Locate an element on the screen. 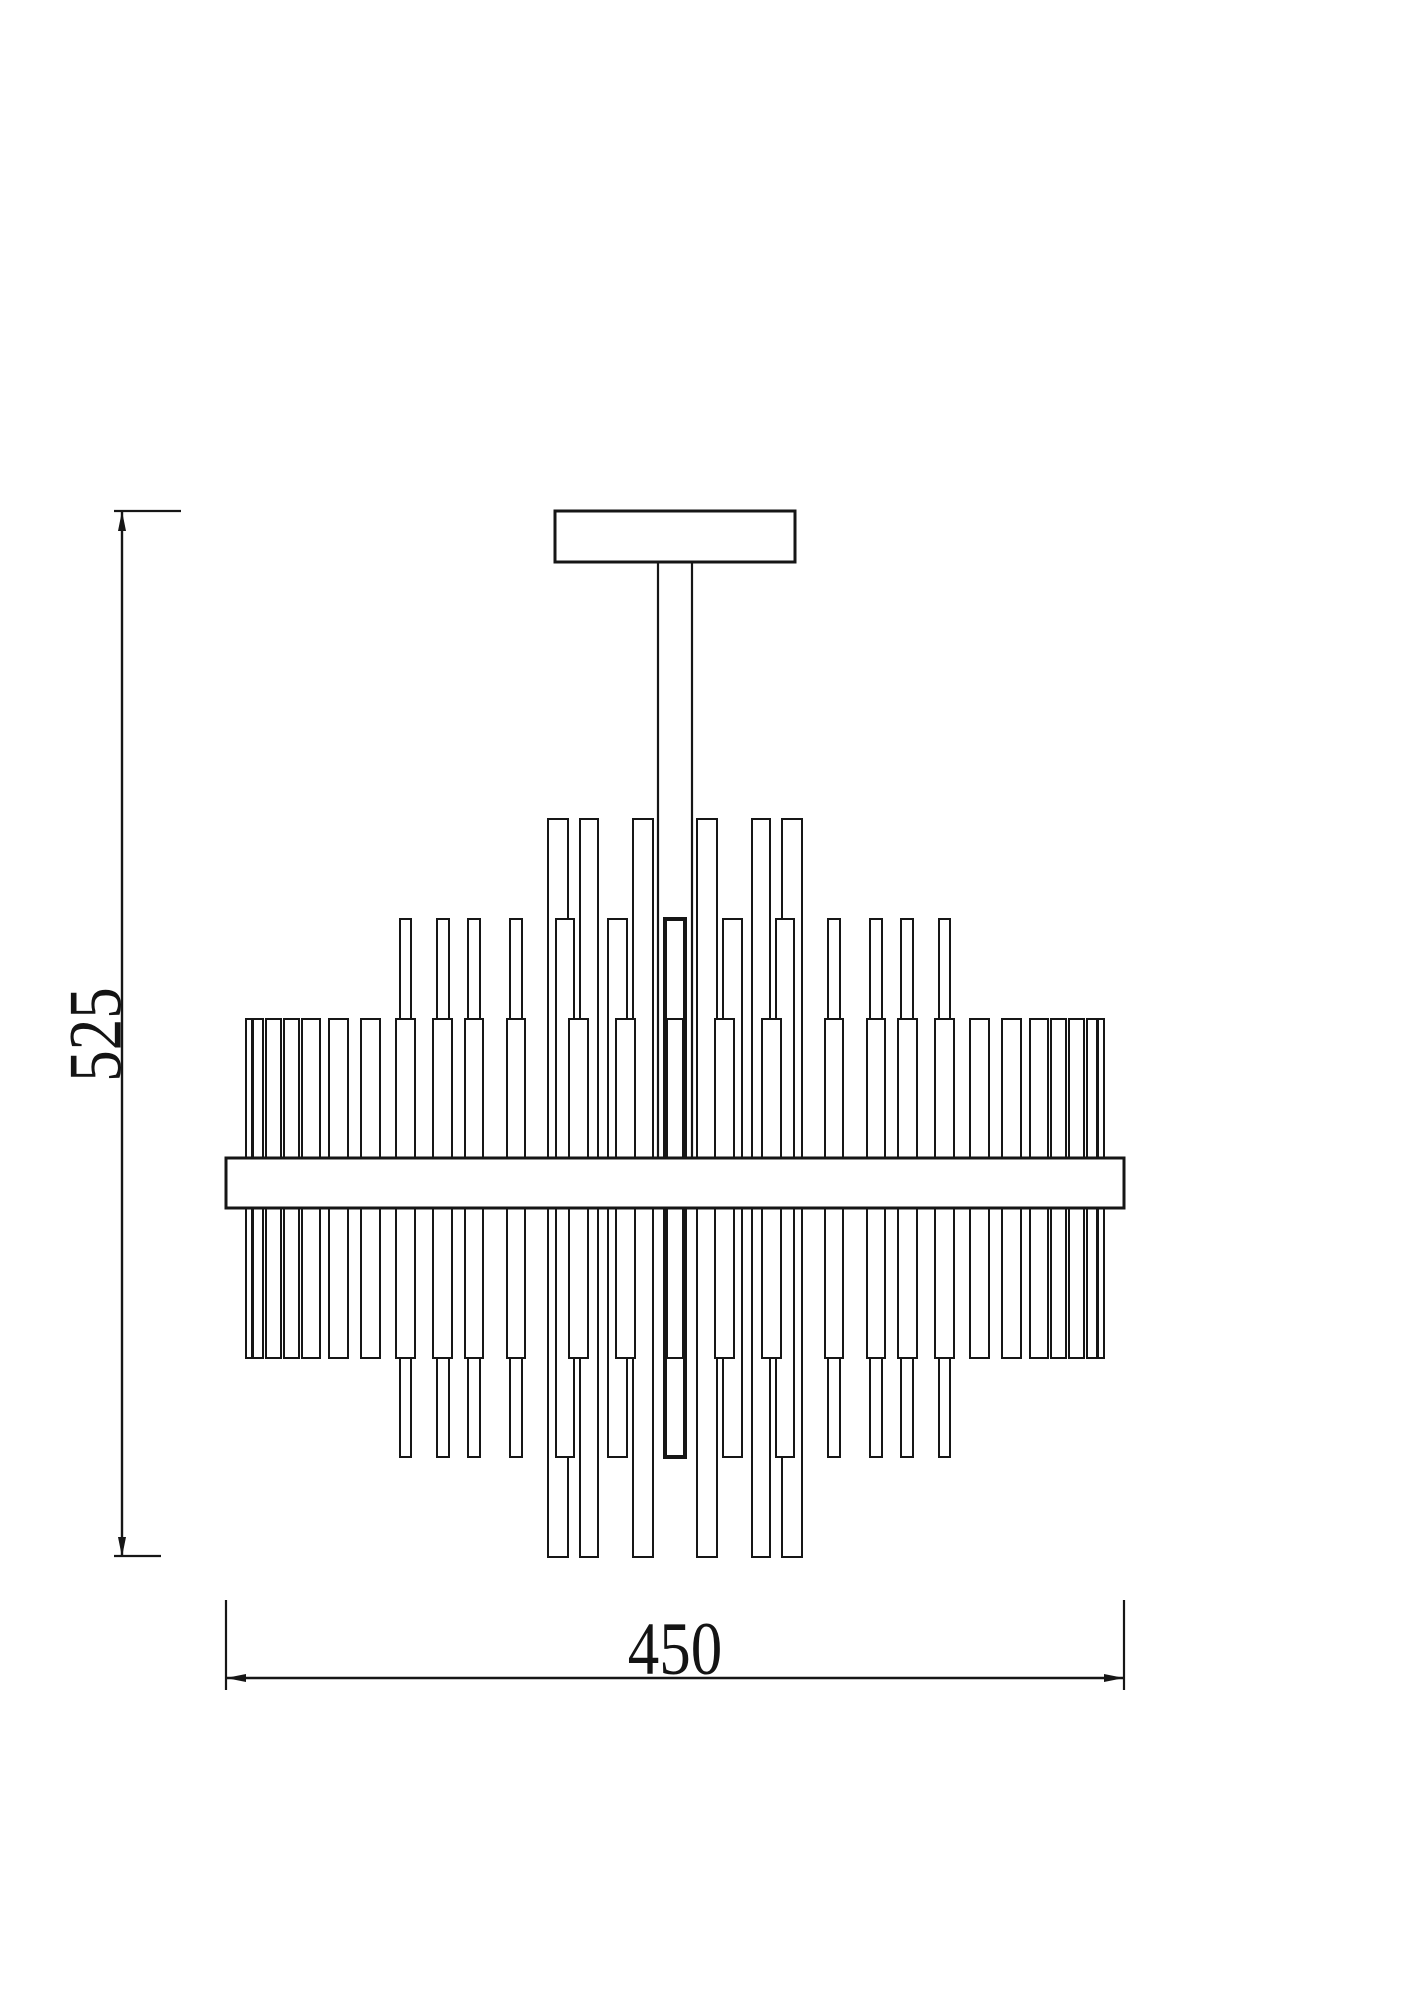 The image size is (1413, 2000). center-band is located at coordinates (675, 1183).